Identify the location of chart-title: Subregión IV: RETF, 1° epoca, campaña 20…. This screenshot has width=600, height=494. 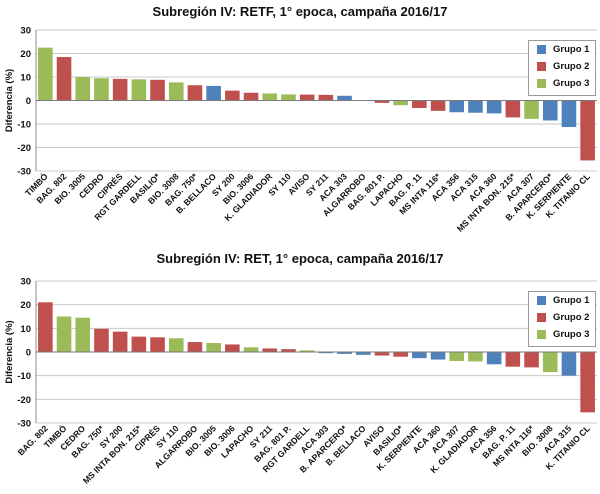
(300, 11).